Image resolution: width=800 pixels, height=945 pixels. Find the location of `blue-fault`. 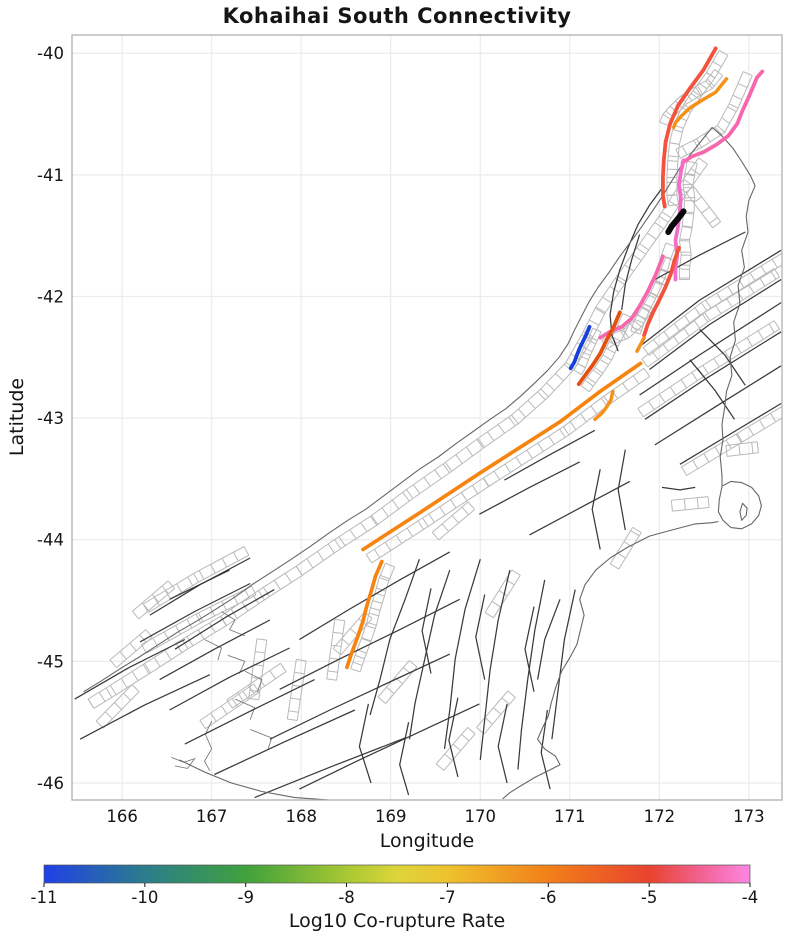

blue-fault is located at coordinates (580, 348).